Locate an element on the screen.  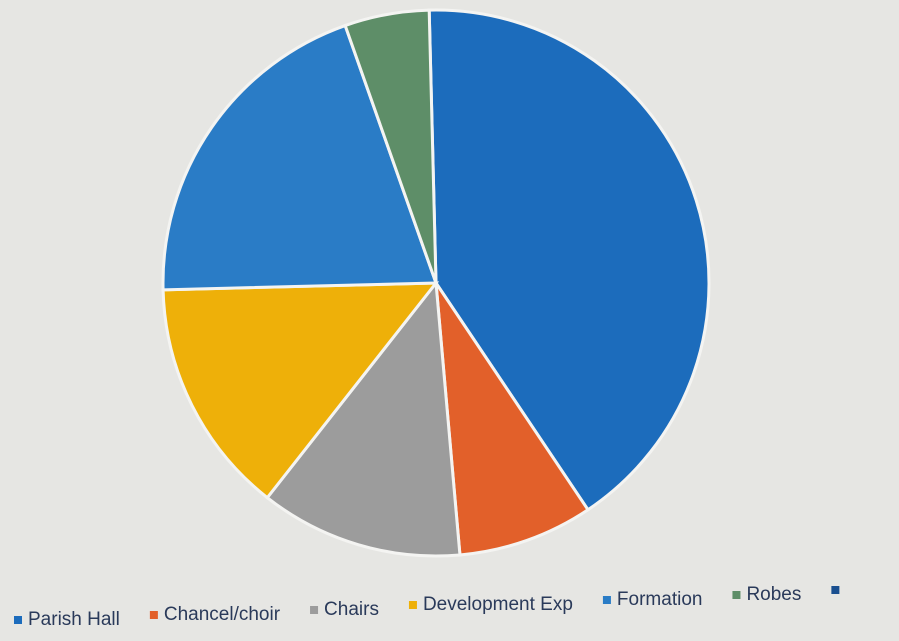
legend-label: Development Exp is located at coordinates (498, 604).